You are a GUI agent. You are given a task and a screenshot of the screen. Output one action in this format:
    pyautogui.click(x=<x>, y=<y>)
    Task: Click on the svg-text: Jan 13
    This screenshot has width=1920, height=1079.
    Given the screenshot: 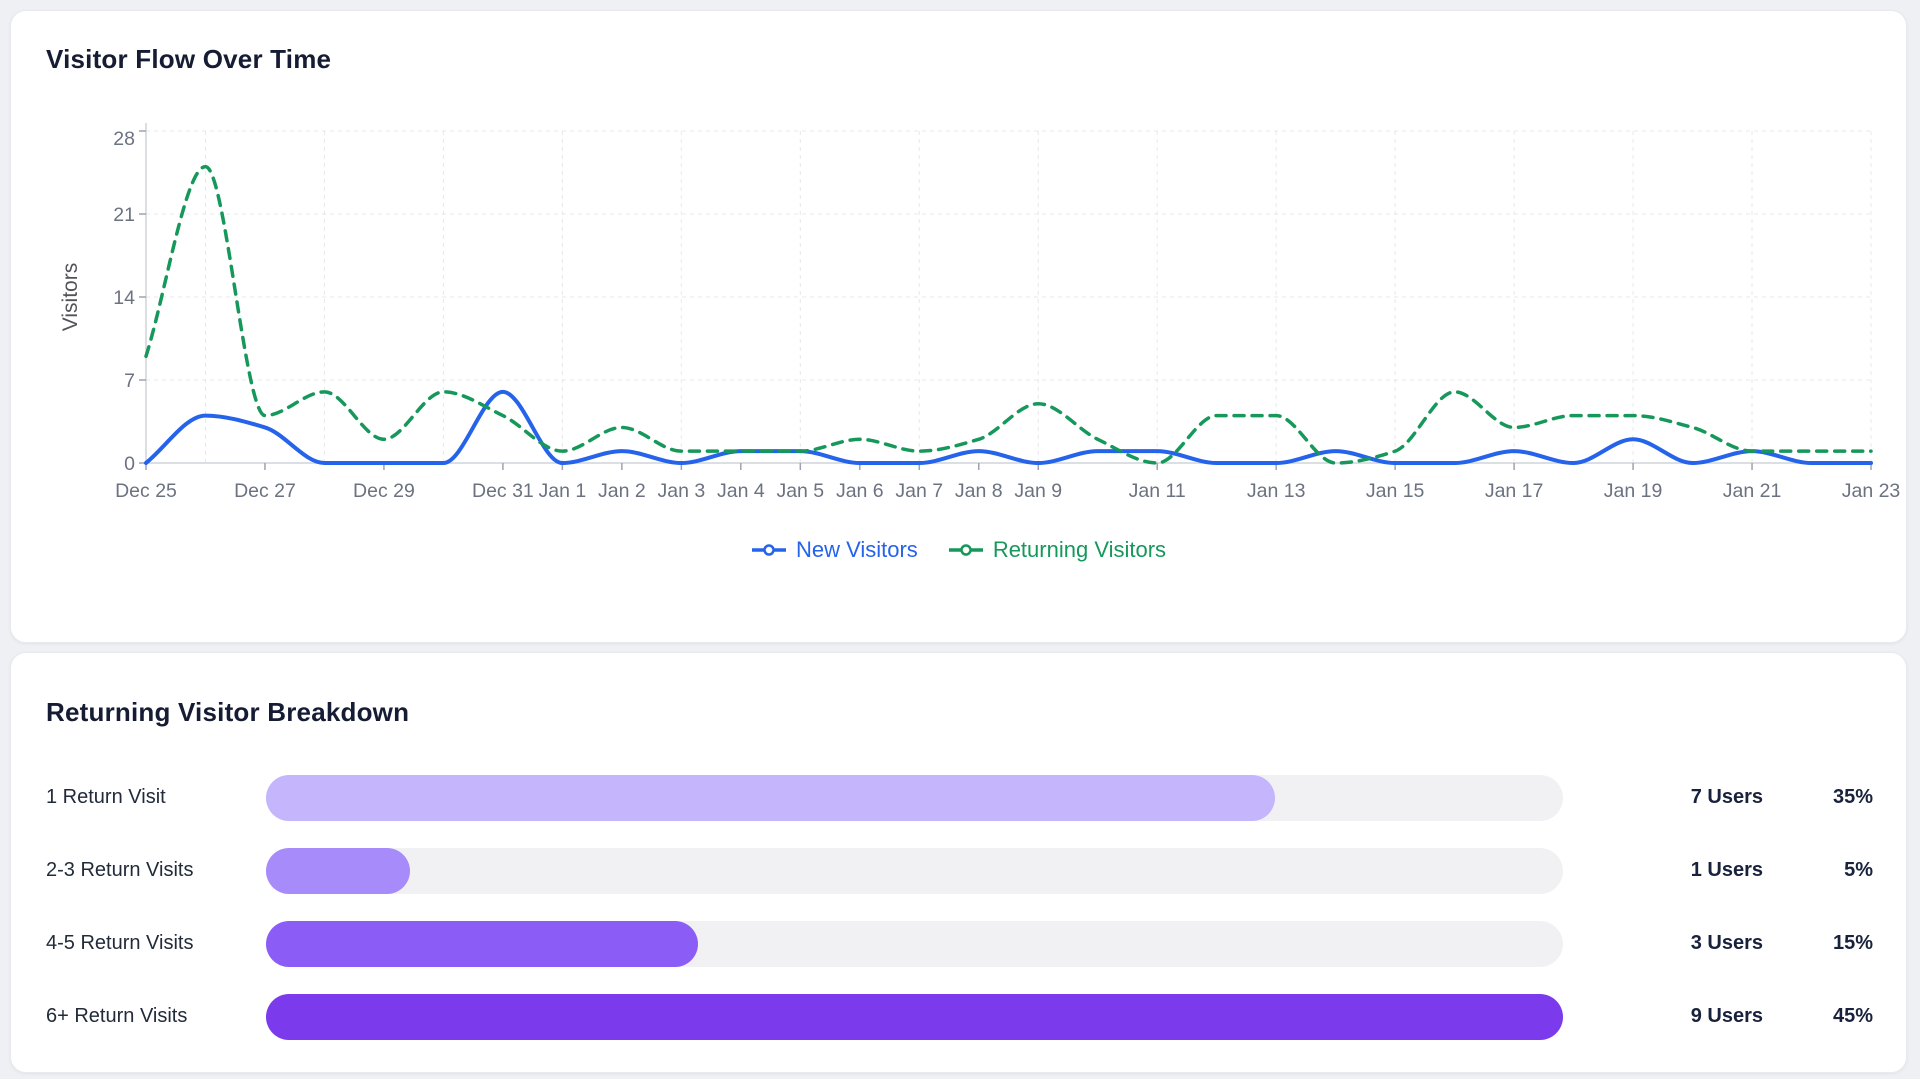 What is the action you would take?
    pyautogui.click(x=1276, y=491)
    